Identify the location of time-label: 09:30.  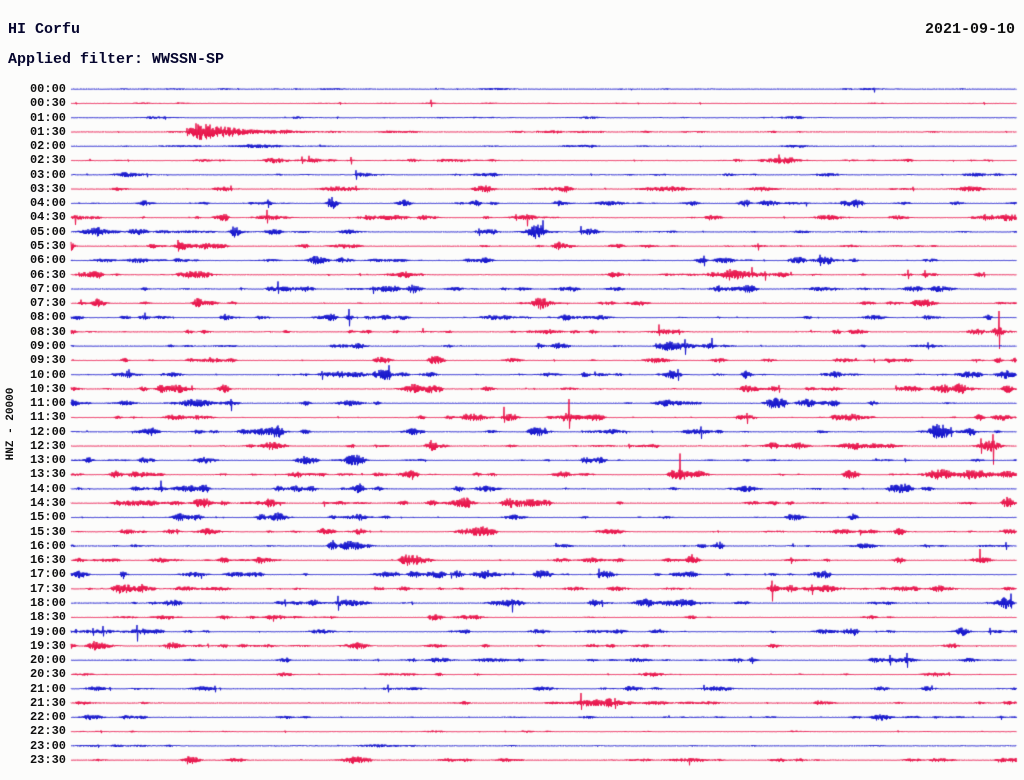
(47, 360).